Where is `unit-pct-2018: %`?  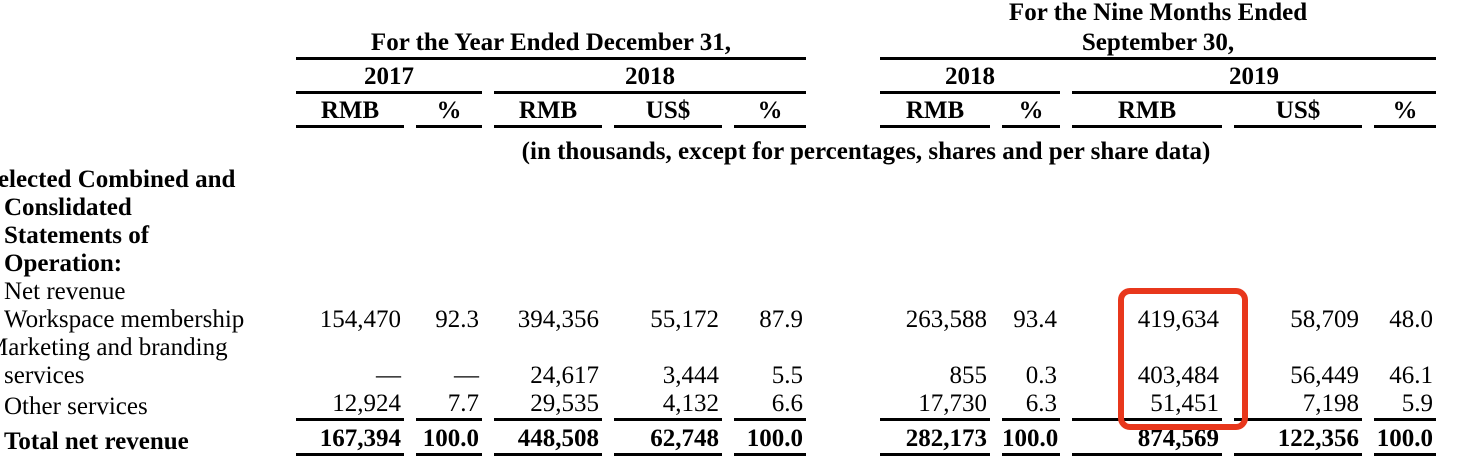
unit-pct-2018: % is located at coordinates (770, 111).